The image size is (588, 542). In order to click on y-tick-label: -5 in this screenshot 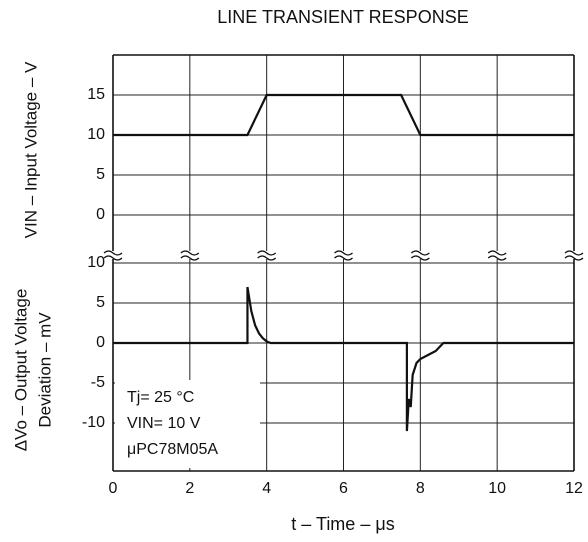, I will do `click(98, 382)`.